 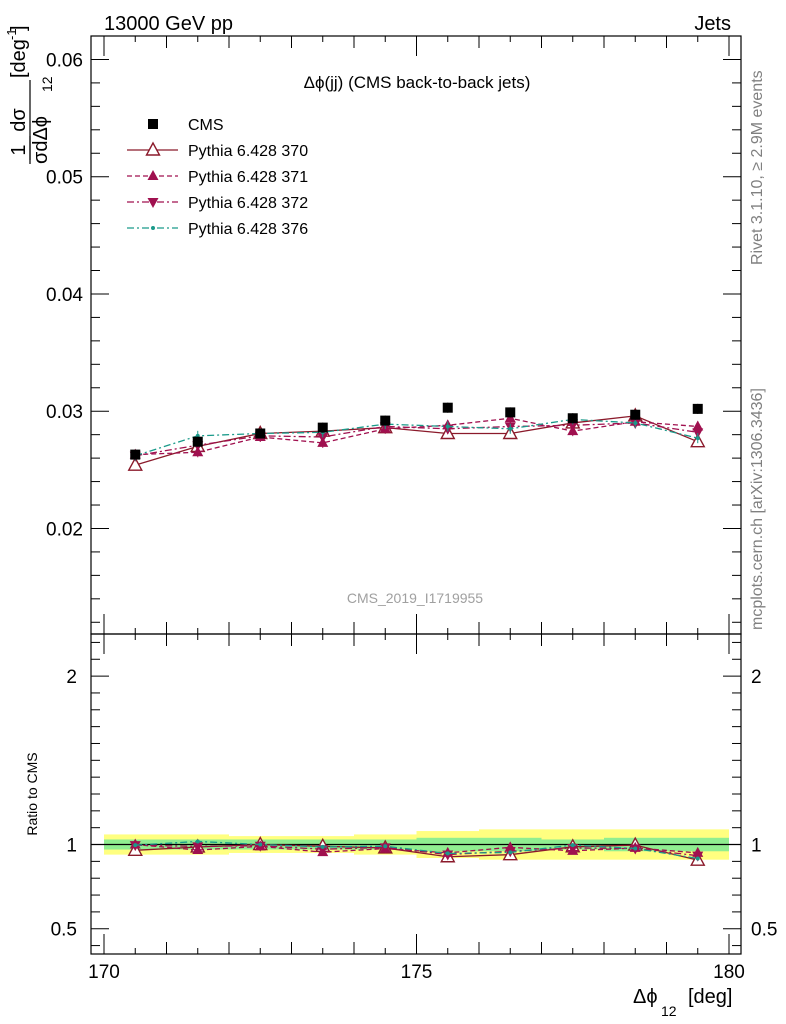 I want to click on ratio-y-tick-label-right: 1, so click(x=756, y=846).